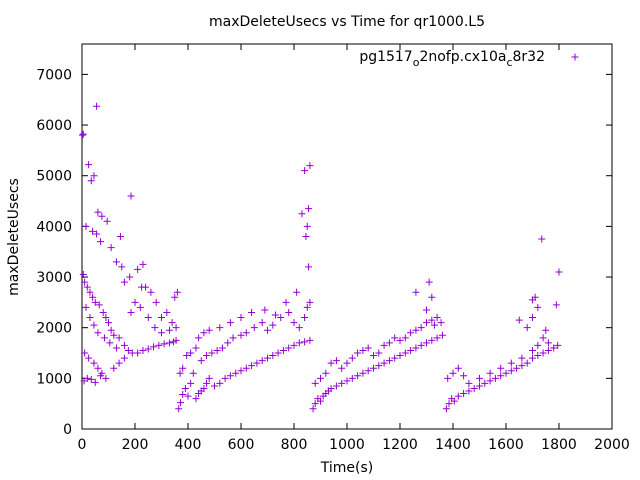 The image size is (640, 480). Describe the element at coordinates (54, 227) in the screenshot. I see `y-tick-label: 4000` at that location.